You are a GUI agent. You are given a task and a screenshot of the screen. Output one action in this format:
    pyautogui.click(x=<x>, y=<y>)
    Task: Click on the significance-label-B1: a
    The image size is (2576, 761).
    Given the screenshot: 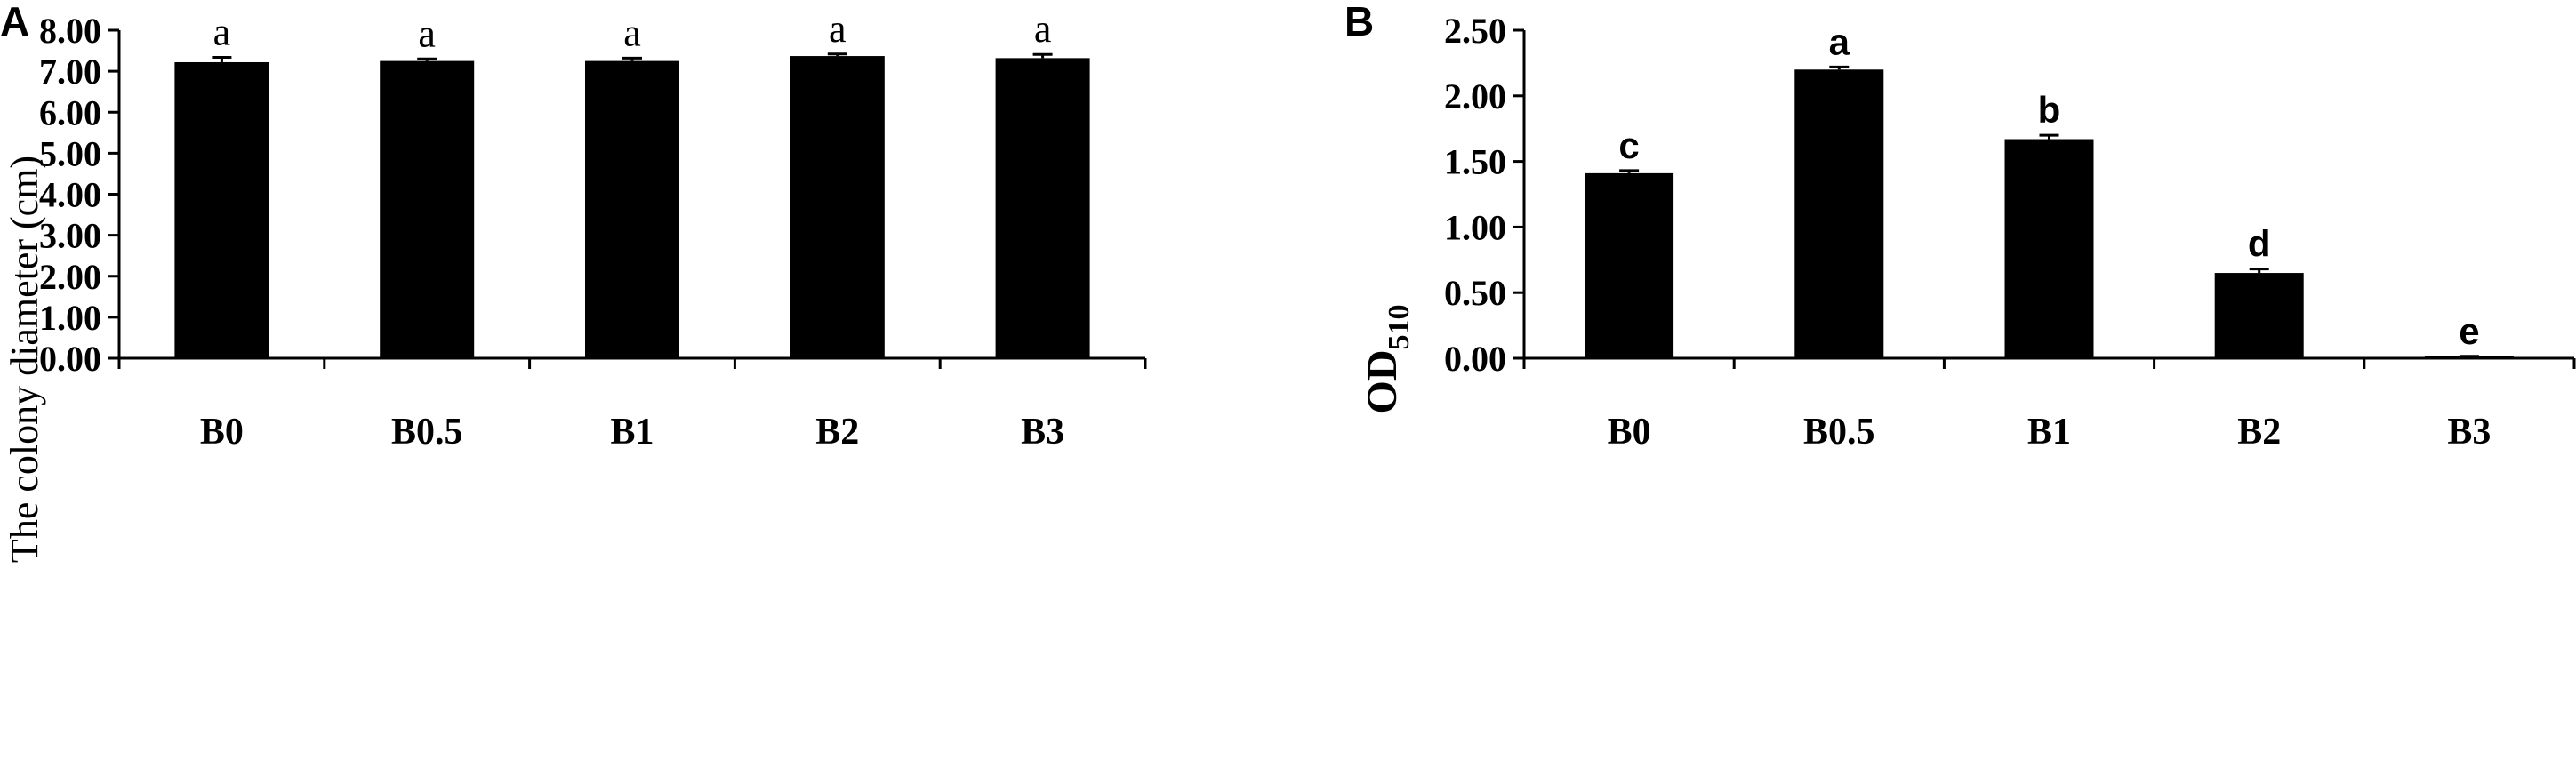 What is the action you would take?
    pyautogui.click(x=632, y=32)
    